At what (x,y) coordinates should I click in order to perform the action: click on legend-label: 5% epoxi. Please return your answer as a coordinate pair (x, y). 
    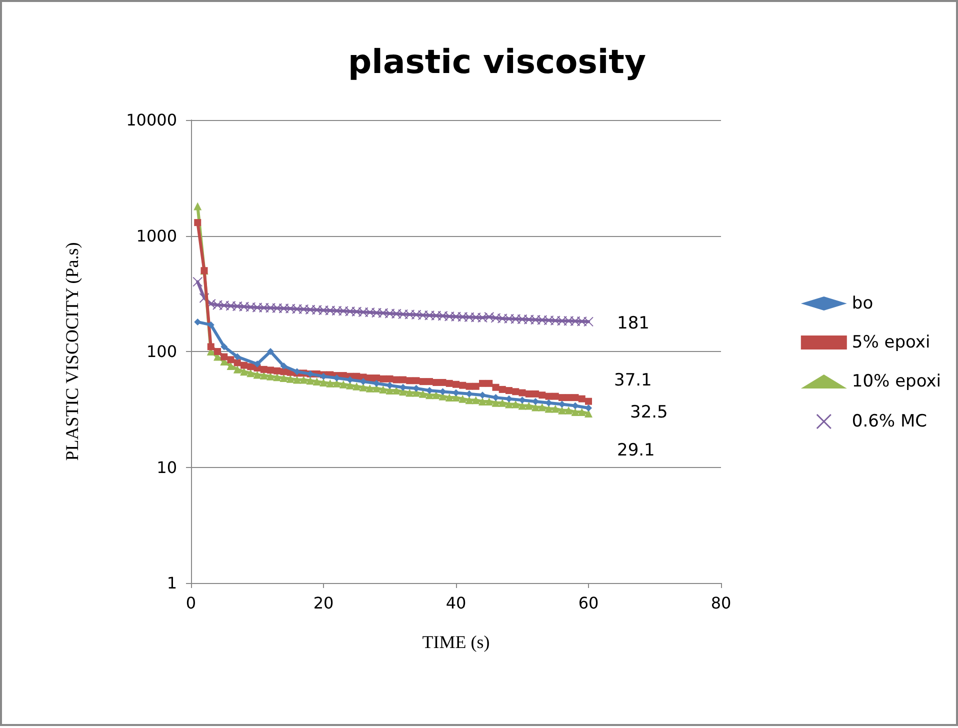
    Looking at the image, I should click on (891, 342).